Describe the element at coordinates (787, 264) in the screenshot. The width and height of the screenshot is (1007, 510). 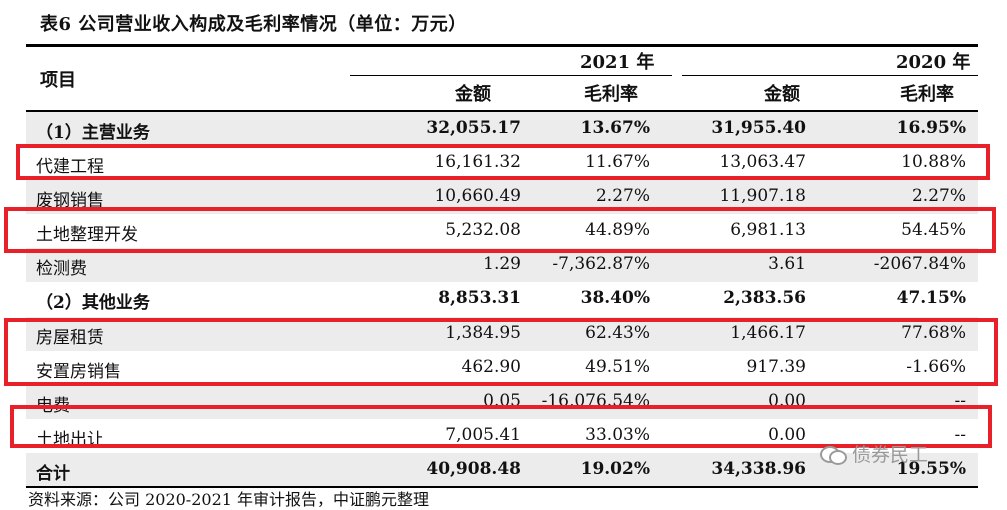
I see `cell-amount-2020: 3.61` at that location.